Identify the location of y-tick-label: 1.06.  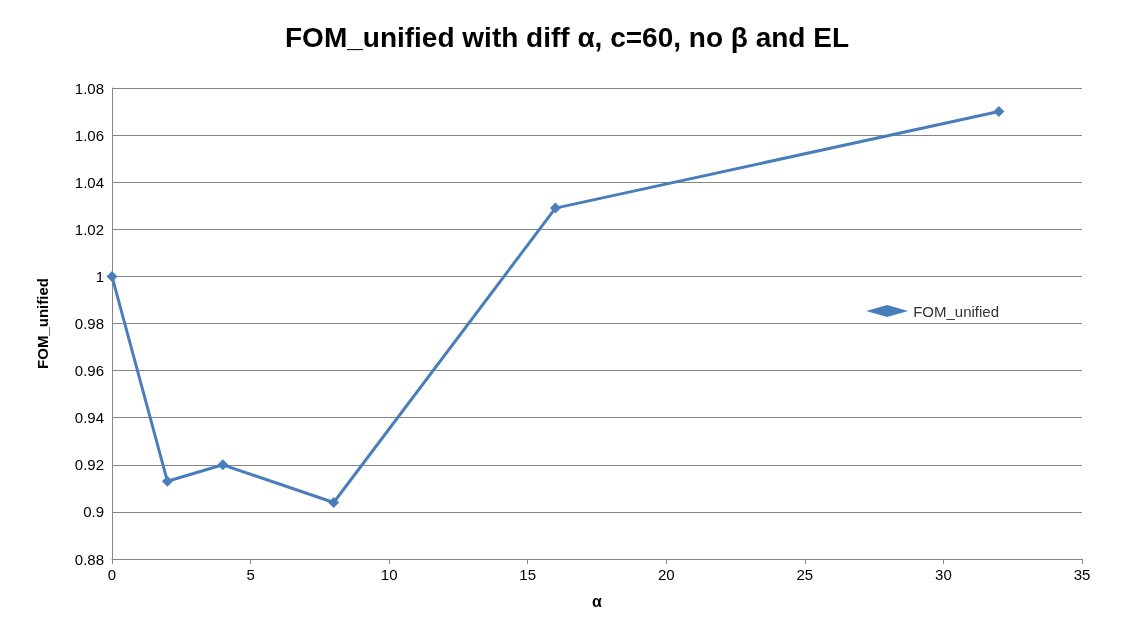
(89, 135).